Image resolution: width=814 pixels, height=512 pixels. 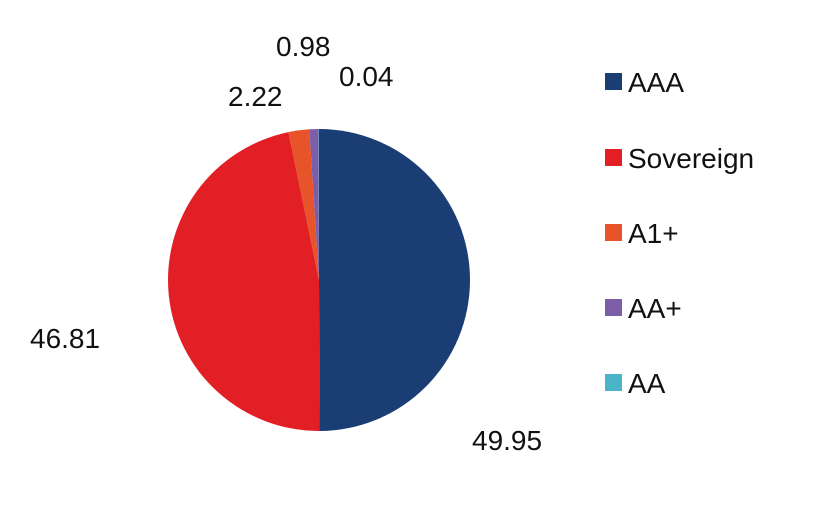 What do you see at coordinates (65, 338) in the screenshot?
I see `data-label-sovereign: 46.81` at bounding box center [65, 338].